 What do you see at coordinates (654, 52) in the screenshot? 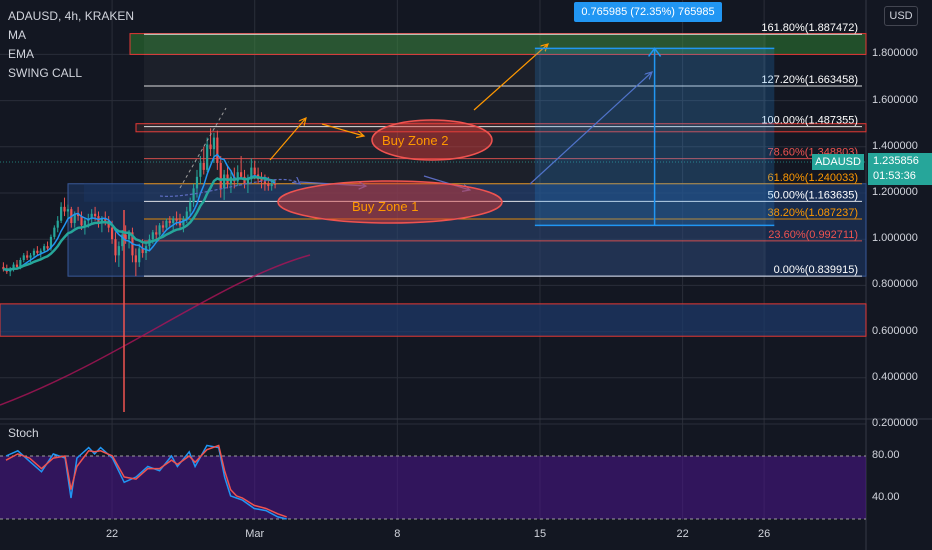
I see `measure-arrowhead` at bounding box center [654, 52].